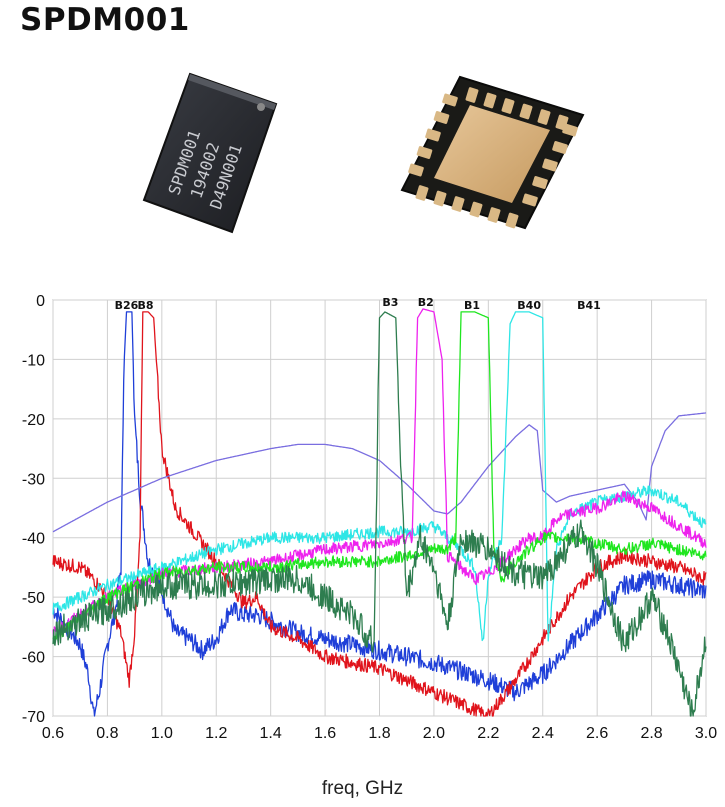 The height and width of the screenshot is (807, 725). I want to click on x-tick-label: 2.0, so click(434, 733).